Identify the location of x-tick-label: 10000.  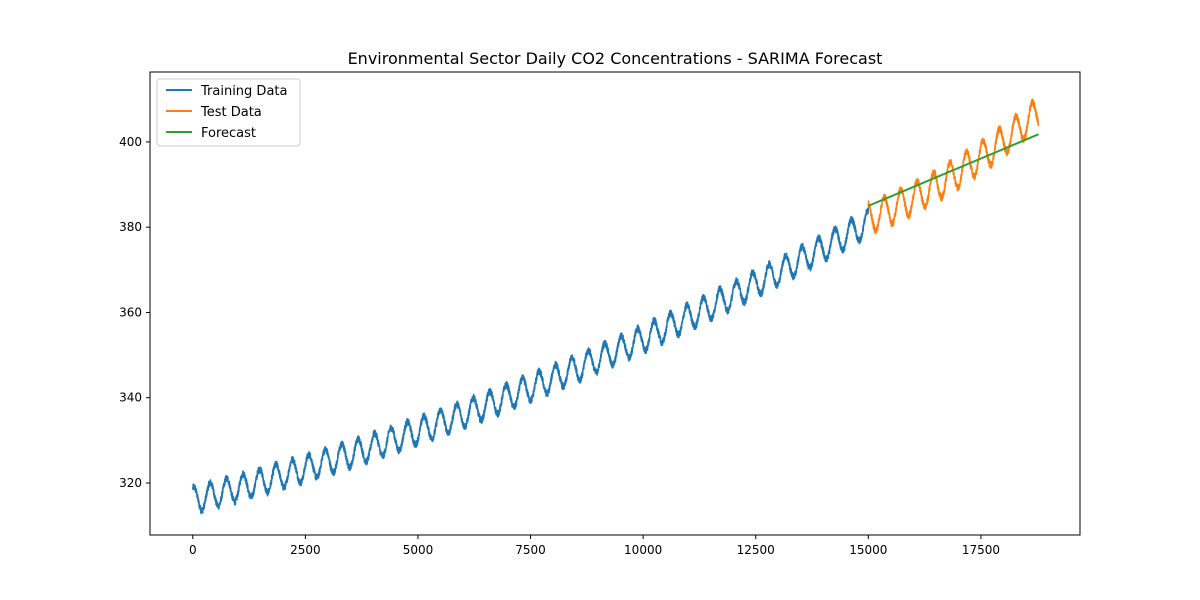
(643, 550).